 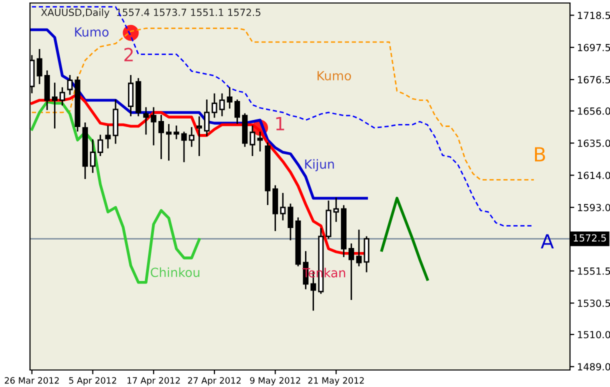 What do you see at coordinates (590, 238) in the screenshot?
I see `ref-line-label: 1572.5` at bounding box center [590, 238].